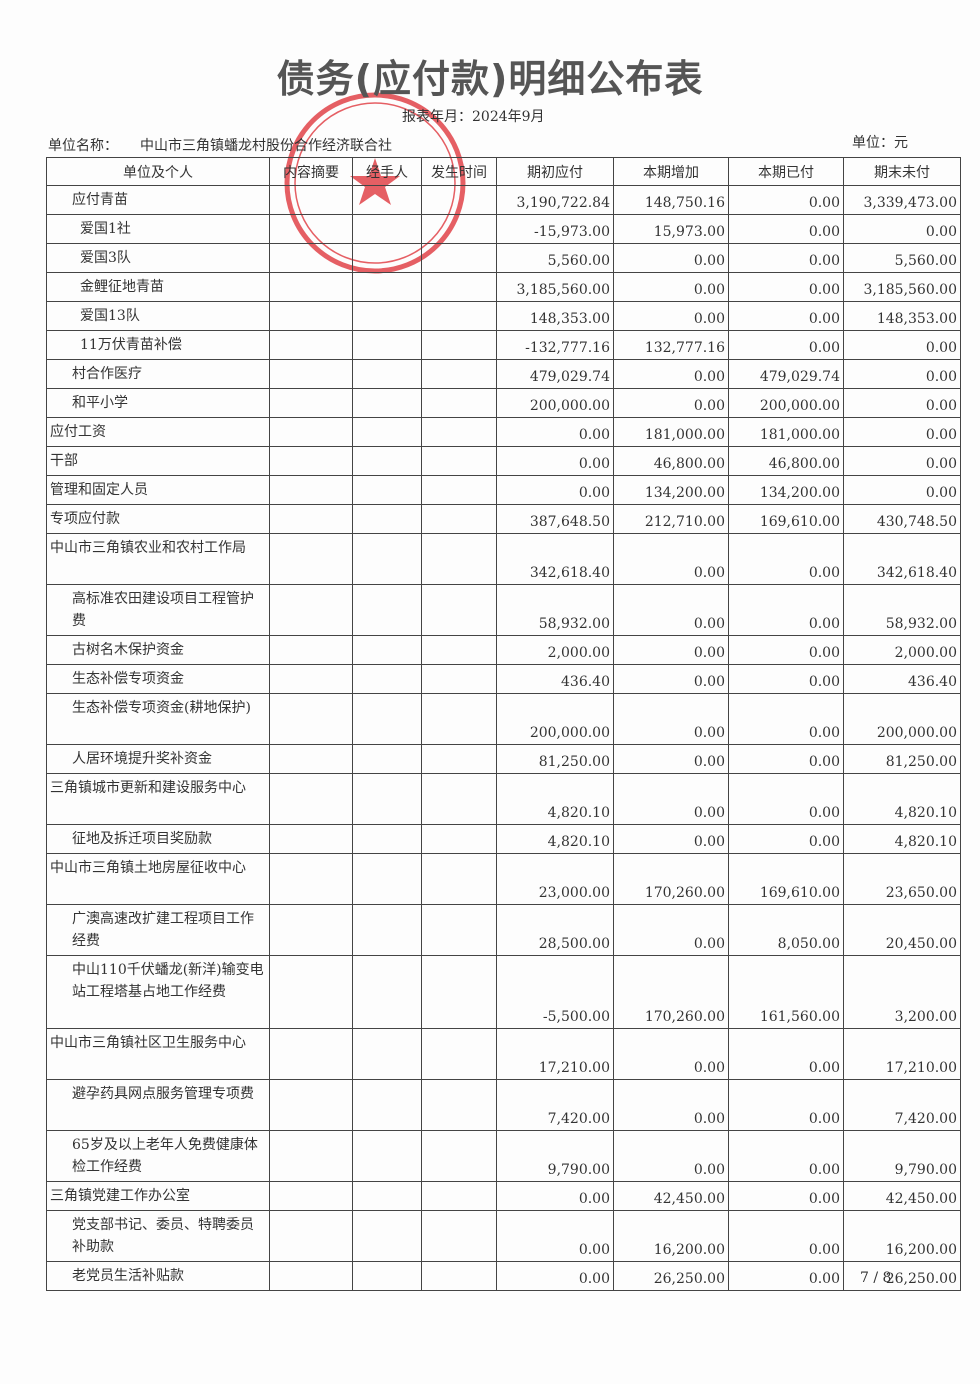 The image size is (980, 1384). What do you see at coordinates (671, 171) in the screenshot?
I see `column-header: 本期增加` at bounding box center [671, 171].